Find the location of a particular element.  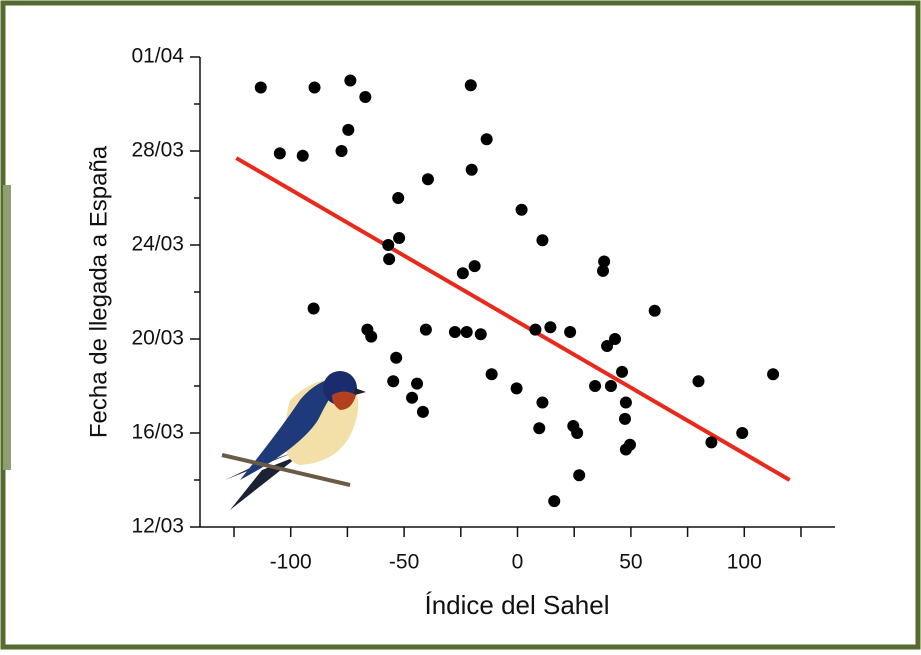

x-tick-label: 100 is located at coordinates (744, 562).